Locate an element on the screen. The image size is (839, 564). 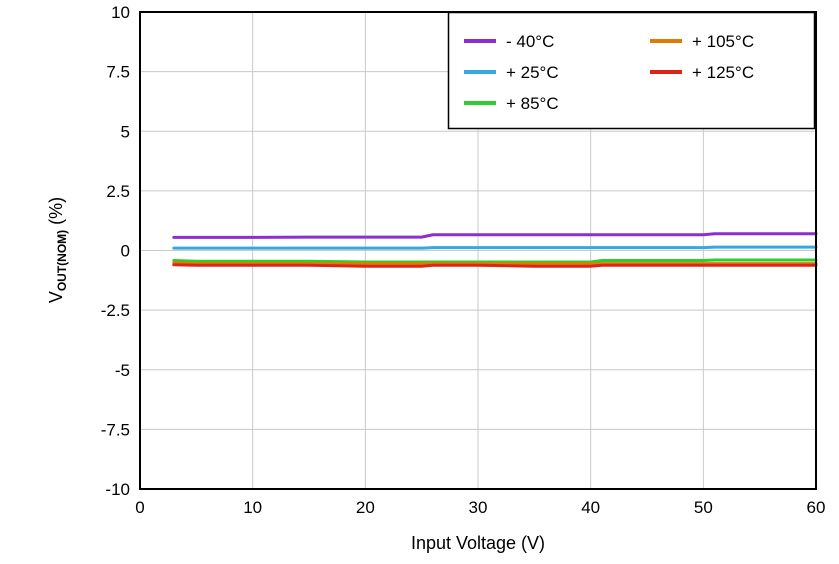
y-axis-label-text: VOUT(NOM) (%) is located at coordinates (57, 250).